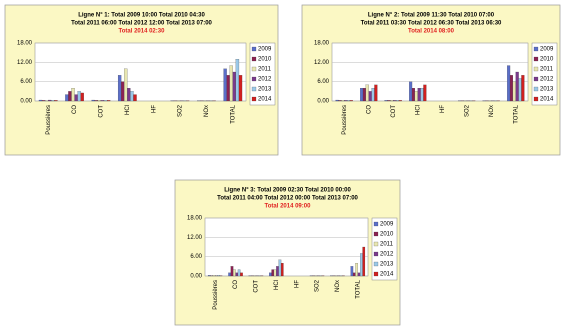  What do you see at coordinates (431, 32) in the screenshot?
I see `chart-subtitle: Total 2014 08:00` at bounding box center [431, 32].